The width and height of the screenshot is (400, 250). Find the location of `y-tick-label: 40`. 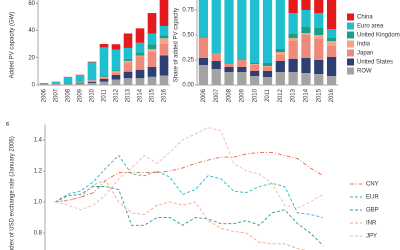

y-tick-label: 40 is located at coordinates (31, 31).